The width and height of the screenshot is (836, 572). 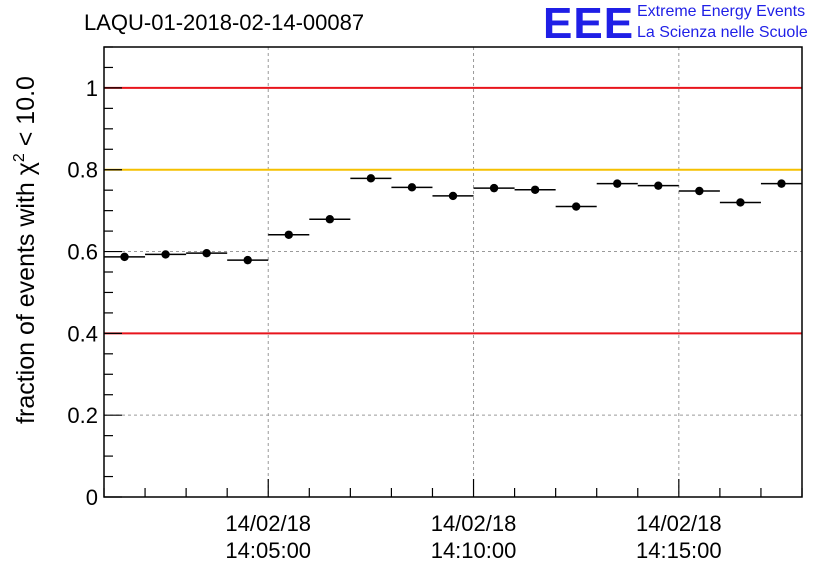 What do you see at coordinates (82, 293) in the screenshot?
I see `y-tick-labels: 0 0.2 0.4 0.6 0.8 1` at bounding box center [82, 293].